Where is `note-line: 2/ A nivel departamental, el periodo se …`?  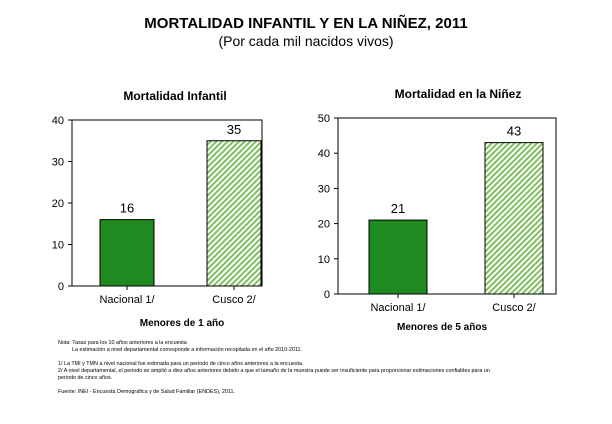 note-line: 2/ A nivel departamental, el periodo se … is located at coordinates (274, 371).